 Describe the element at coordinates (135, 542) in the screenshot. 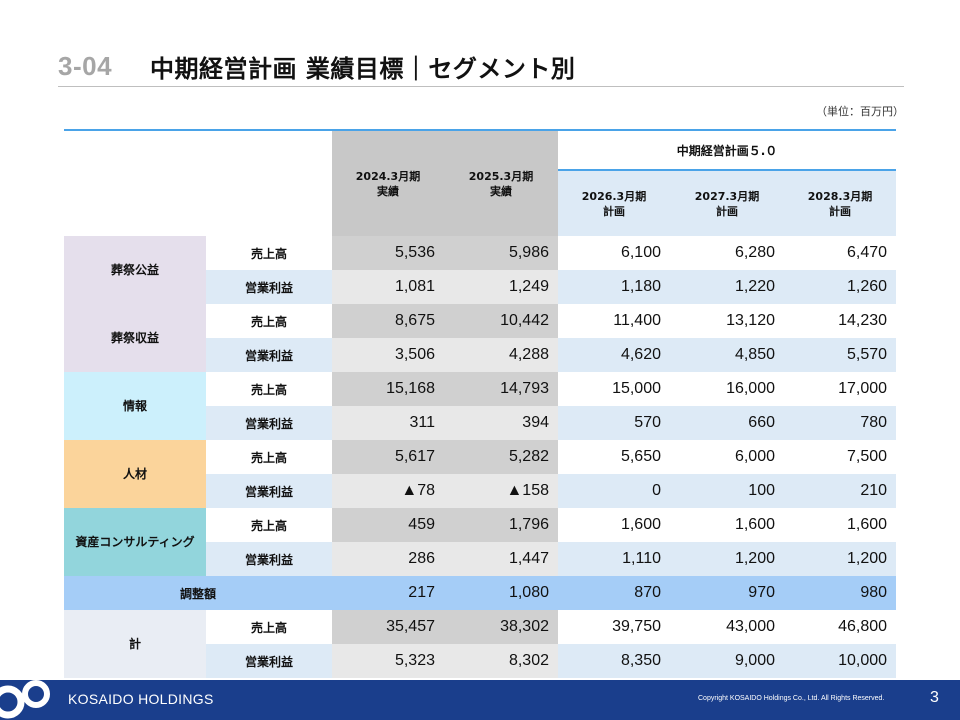

I see `segment-name: 資産コンサルティング` at that location.